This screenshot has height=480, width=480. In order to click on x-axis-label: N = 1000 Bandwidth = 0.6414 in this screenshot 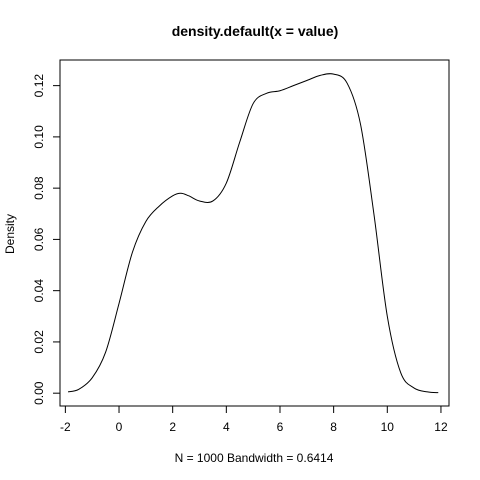, I will do `click(254, 458)`.